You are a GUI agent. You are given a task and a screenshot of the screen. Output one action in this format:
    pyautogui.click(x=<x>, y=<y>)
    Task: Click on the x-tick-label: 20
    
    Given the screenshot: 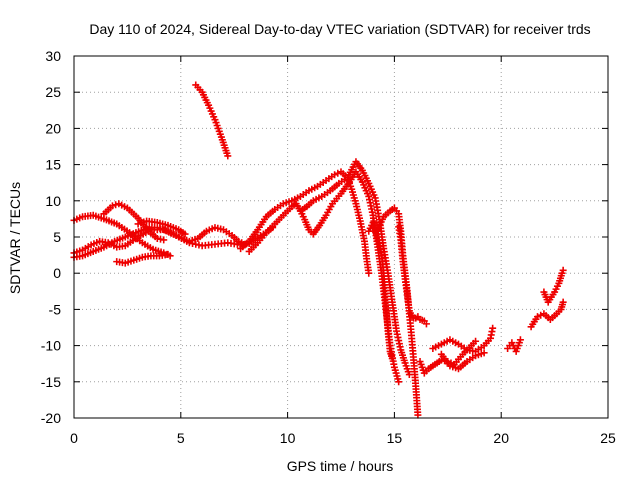 What is the action you would take?
    pyautogui.click(x=501, y=438)
    